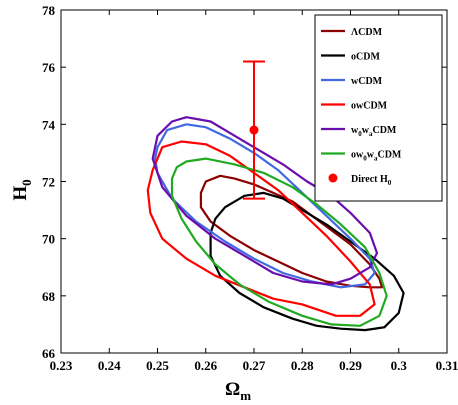 The image size is (458, 405). I want to click on legend-item: Direct H0, so click(360, 180).